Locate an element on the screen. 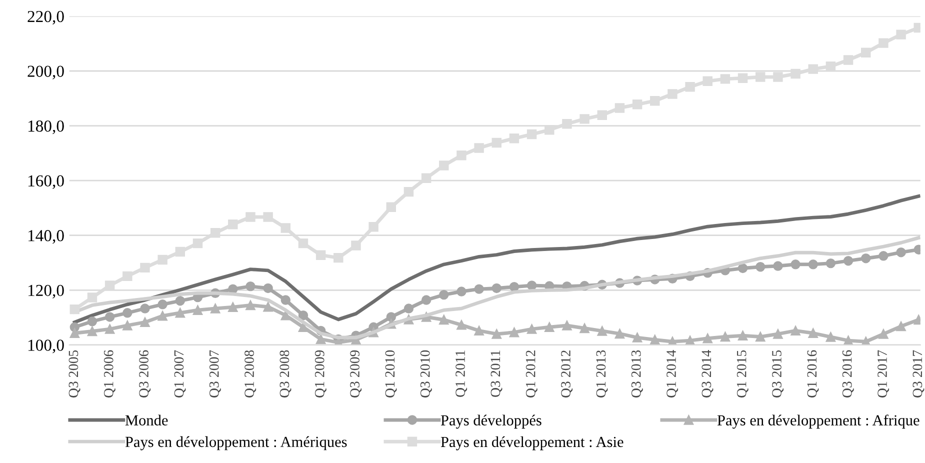  y-tick-label: 140,0 is located at coordinates (46, 237).